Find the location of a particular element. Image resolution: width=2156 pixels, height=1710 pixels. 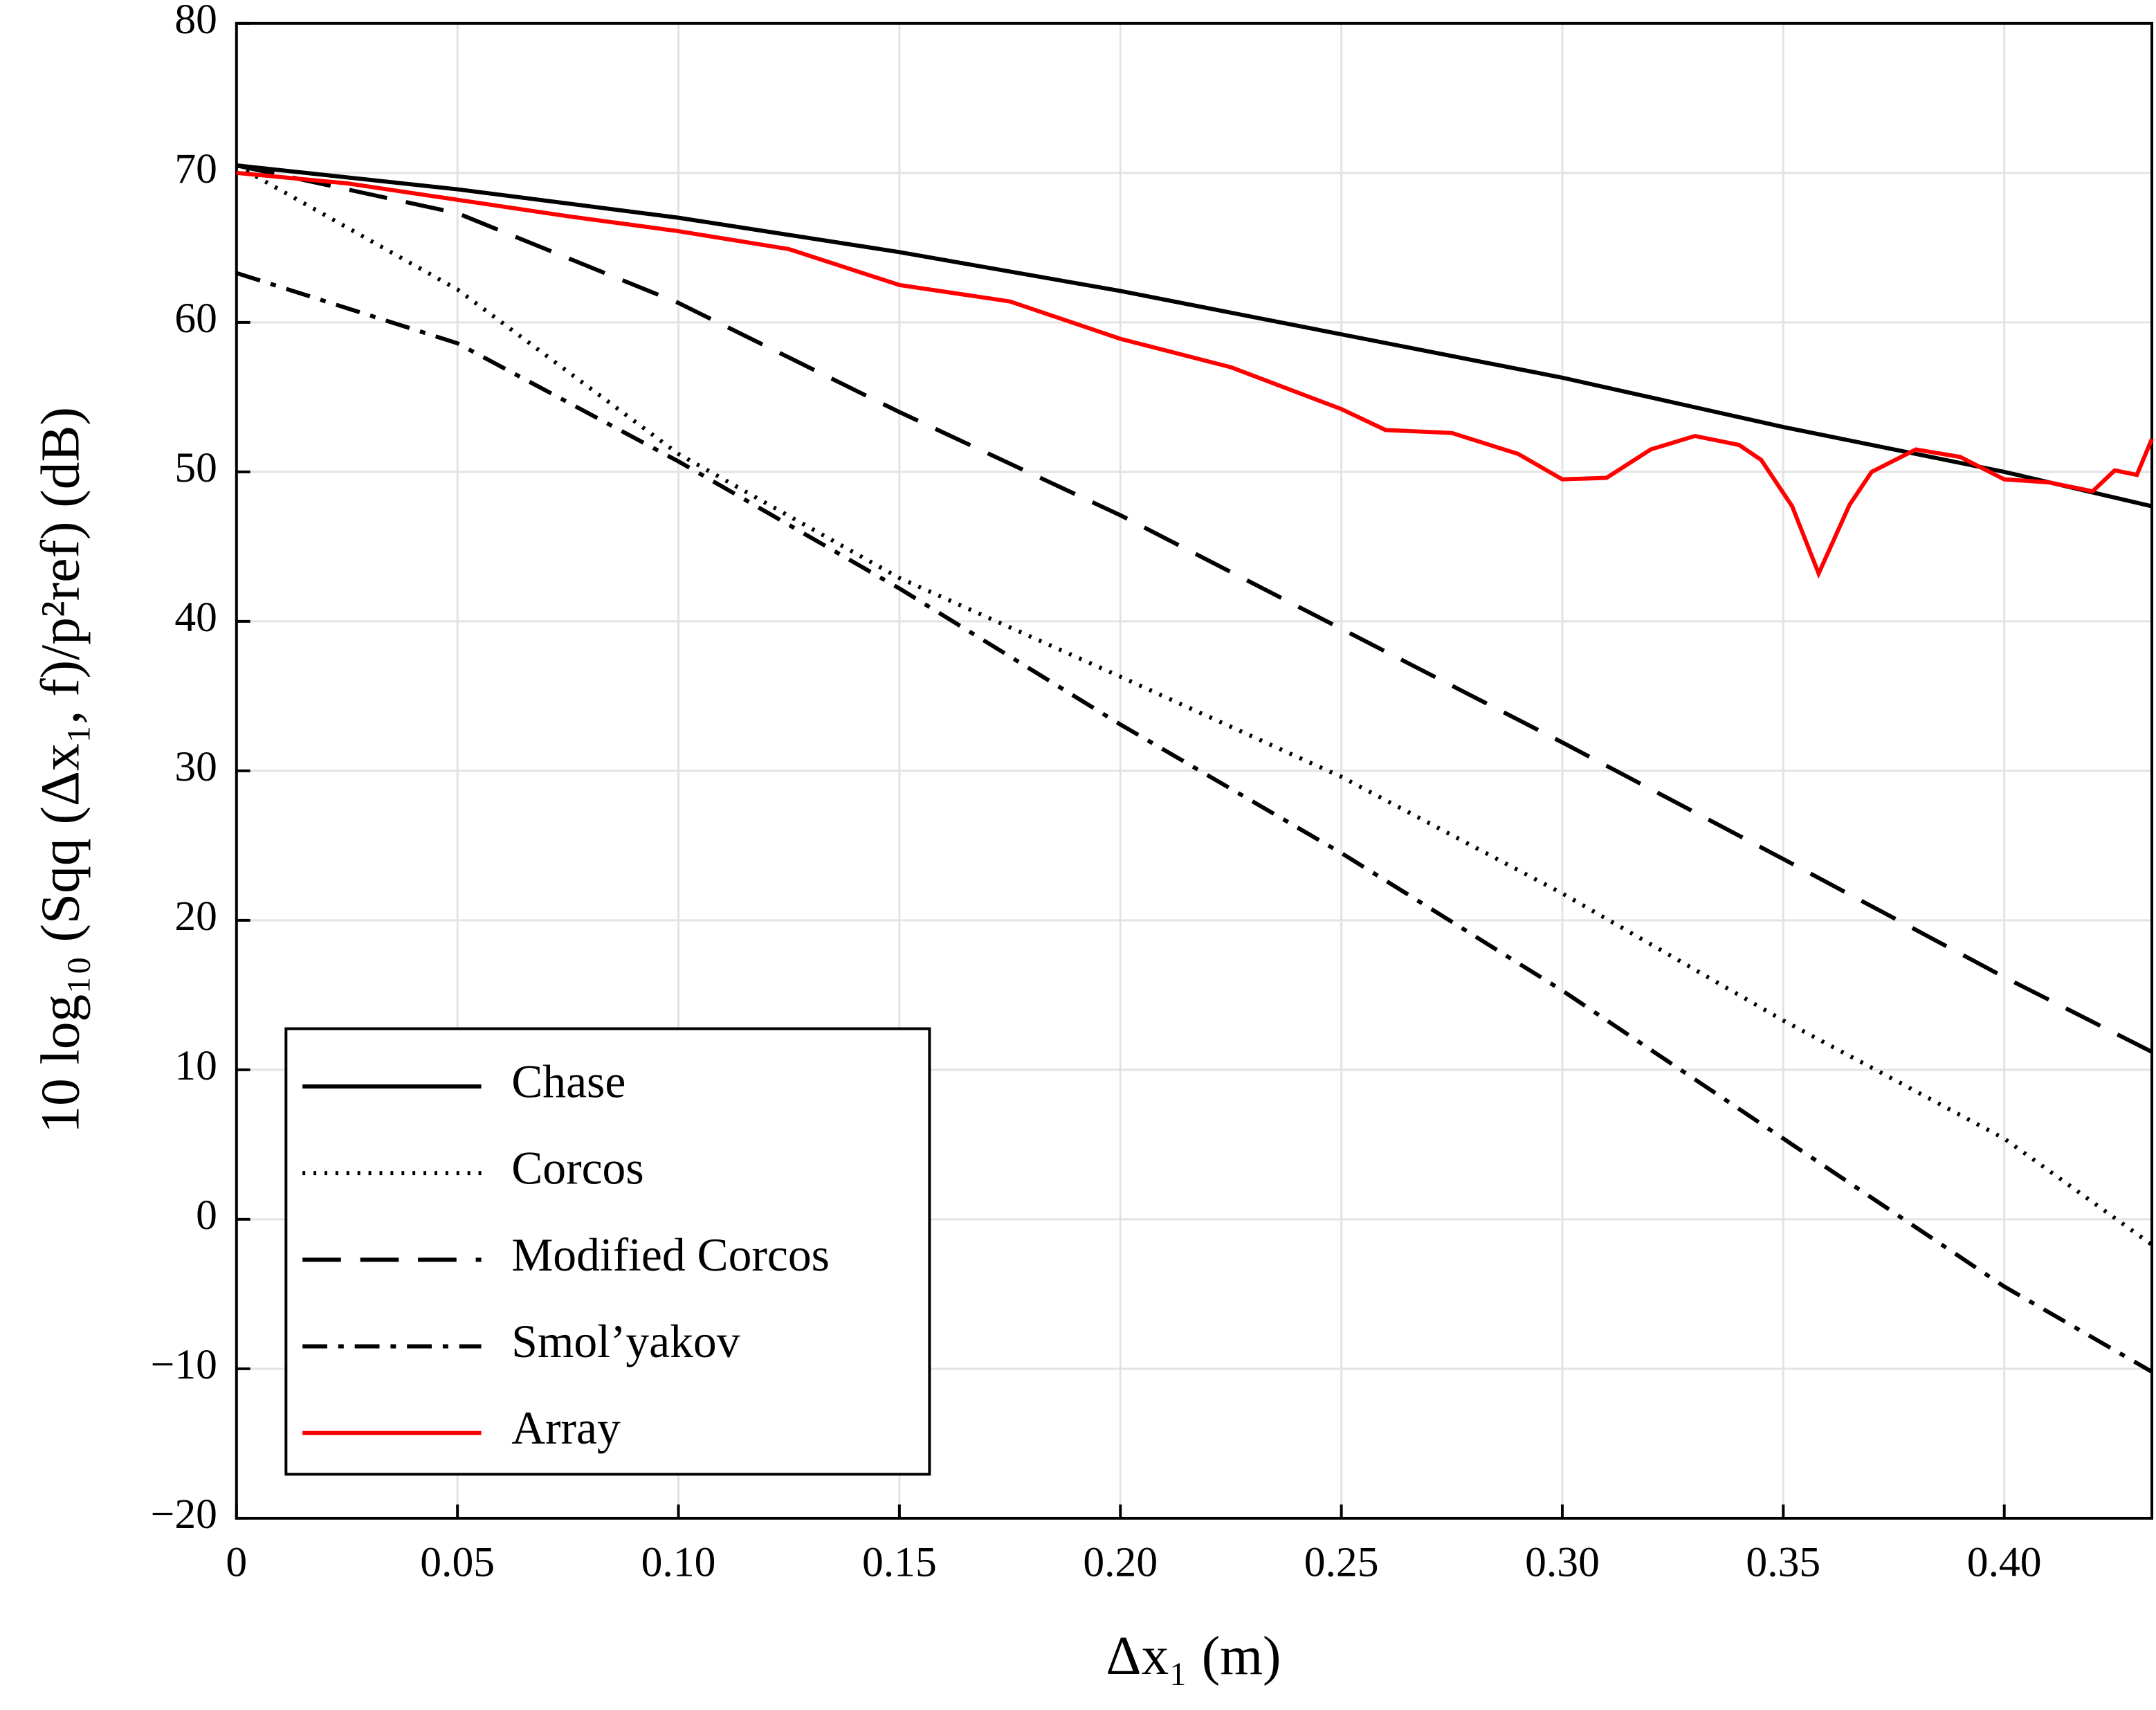

x-tick-label: 0.10 is located at coordinates (679, 1562).